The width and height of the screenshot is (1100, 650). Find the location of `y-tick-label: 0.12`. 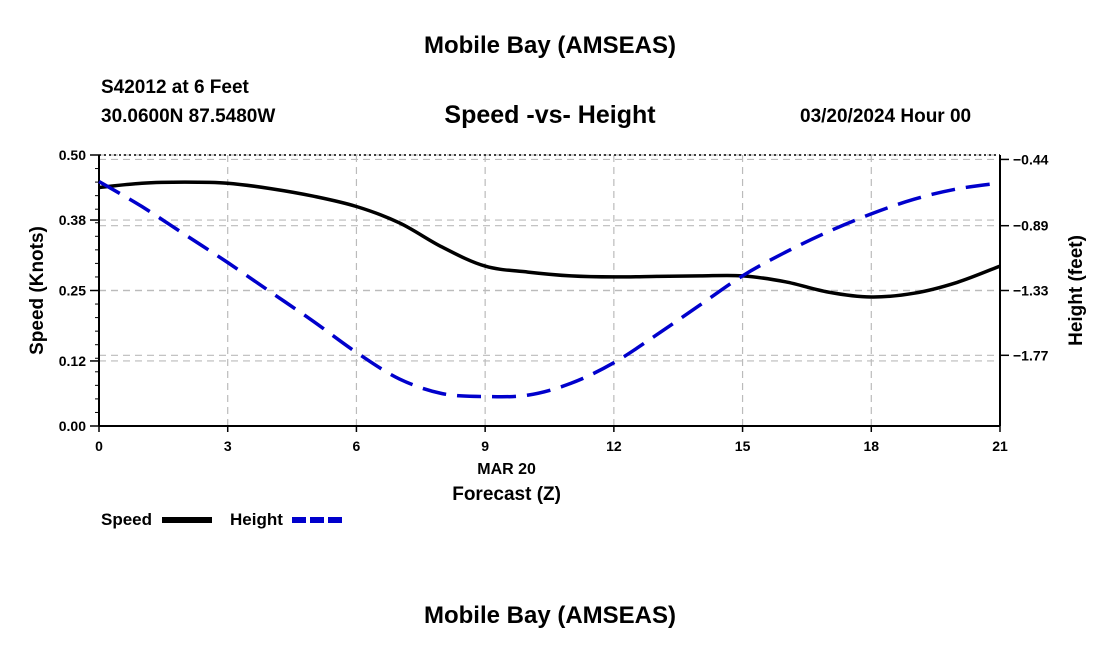

y-tick-label: 0.12 is located at coordinates (72, 361).